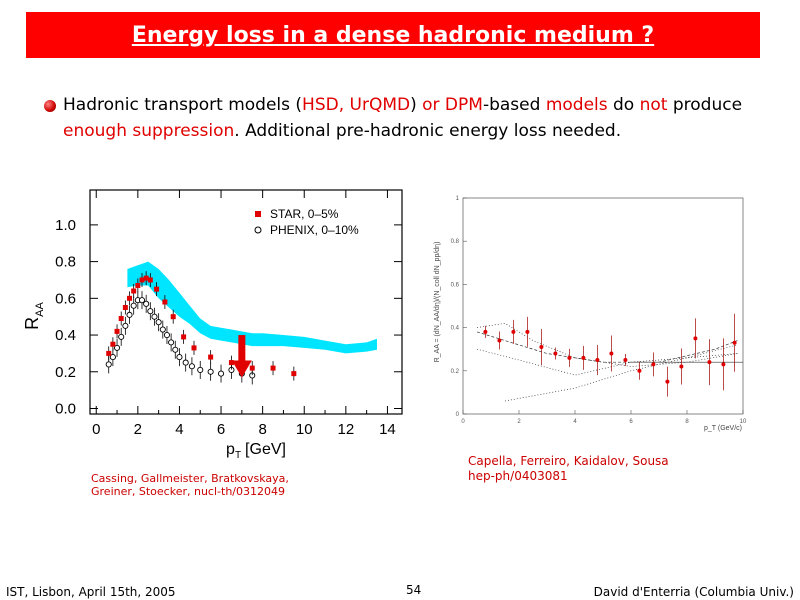 Image resolution: width=800 pixels, height=600 pixels. What do you see at coordinates (65, 225) in the screenshot?
I see `y-tick-label: 1.0` at bounding box center [65, 225].